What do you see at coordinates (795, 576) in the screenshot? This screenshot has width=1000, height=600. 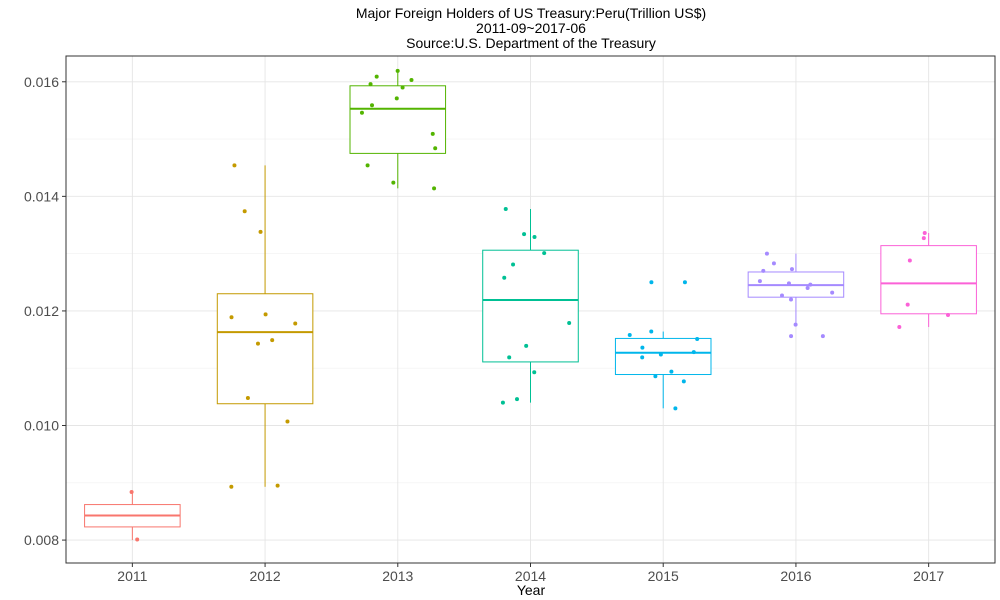 I see `x-tick-label: 2016` at bounding box center [795, 576].